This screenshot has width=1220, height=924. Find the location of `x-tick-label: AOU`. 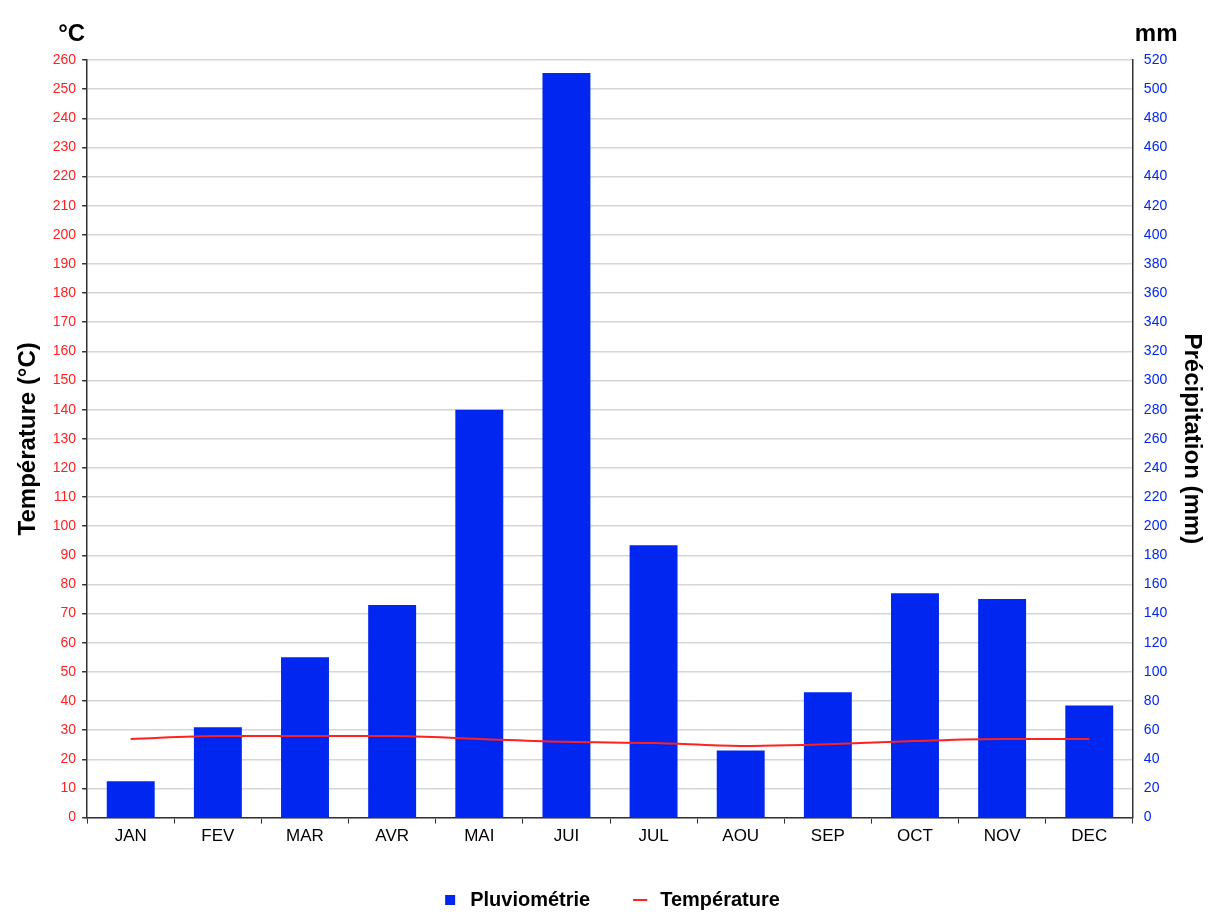

x-tick-label: AOU is located at coordinates (741, 836).